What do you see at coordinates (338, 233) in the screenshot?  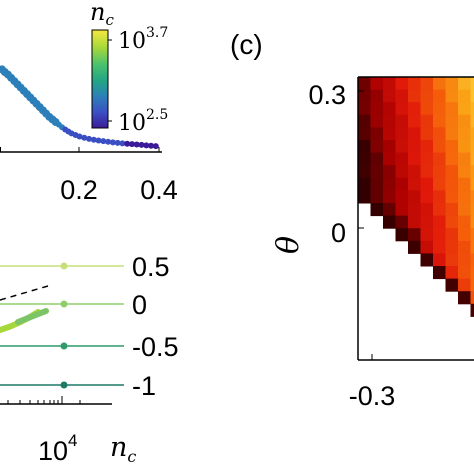 I see `panel-c-ytick-label-1: 0` at bounding box center [338, 233].